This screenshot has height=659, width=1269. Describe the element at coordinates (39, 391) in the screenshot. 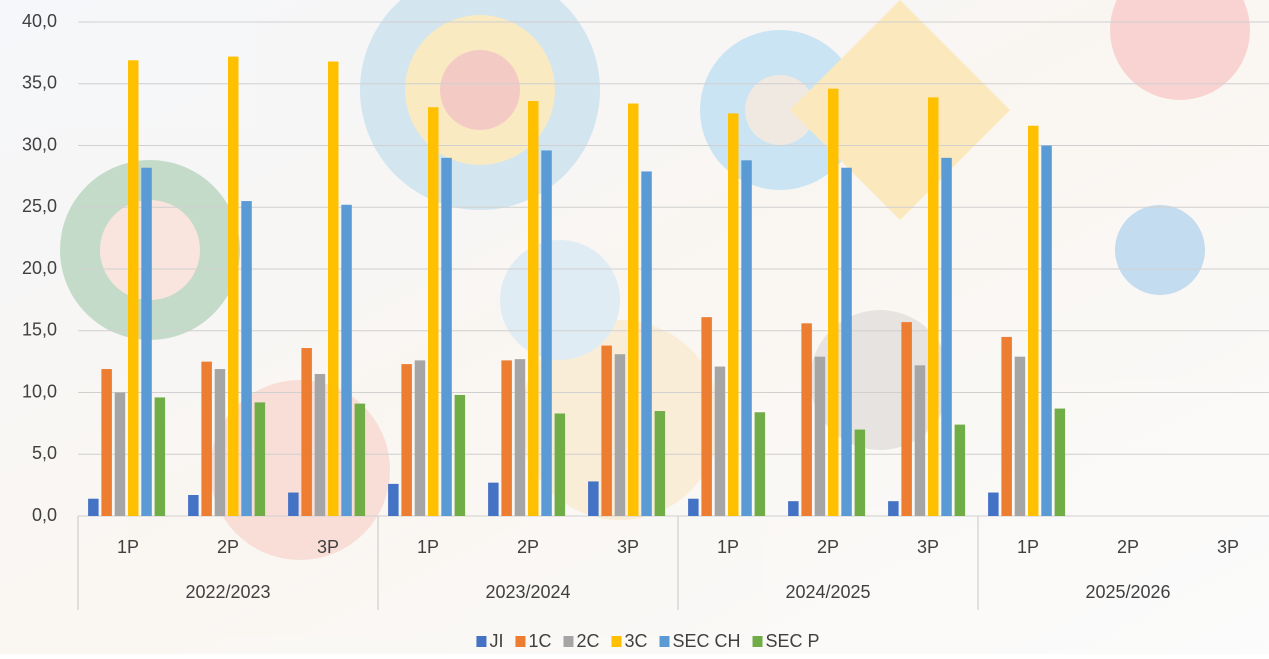

I see `y-tick-label: 10,0` at that location.